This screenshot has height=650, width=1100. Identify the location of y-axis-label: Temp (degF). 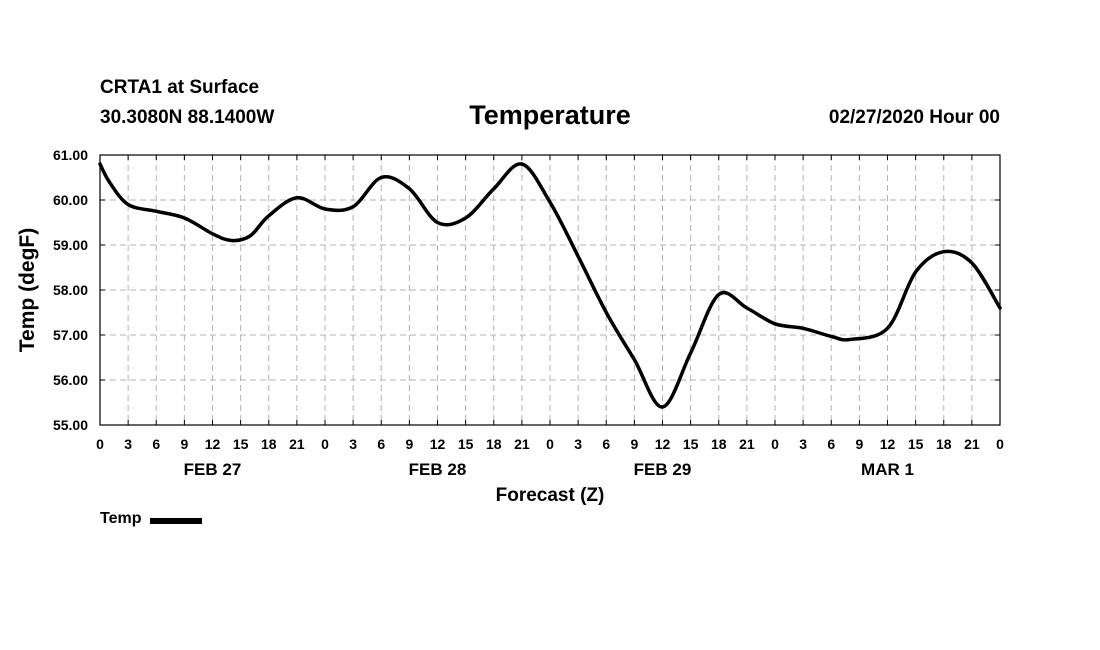
(27, 290).